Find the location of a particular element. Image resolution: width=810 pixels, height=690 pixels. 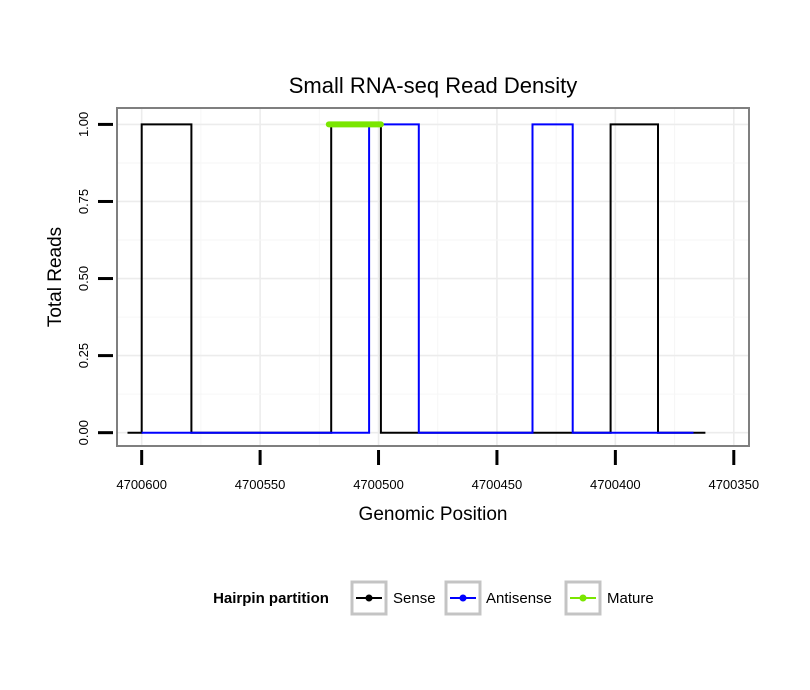

y-axis: 0.00 0.25 0.50 0.75 1.00 is located at coordinates (94, 278).